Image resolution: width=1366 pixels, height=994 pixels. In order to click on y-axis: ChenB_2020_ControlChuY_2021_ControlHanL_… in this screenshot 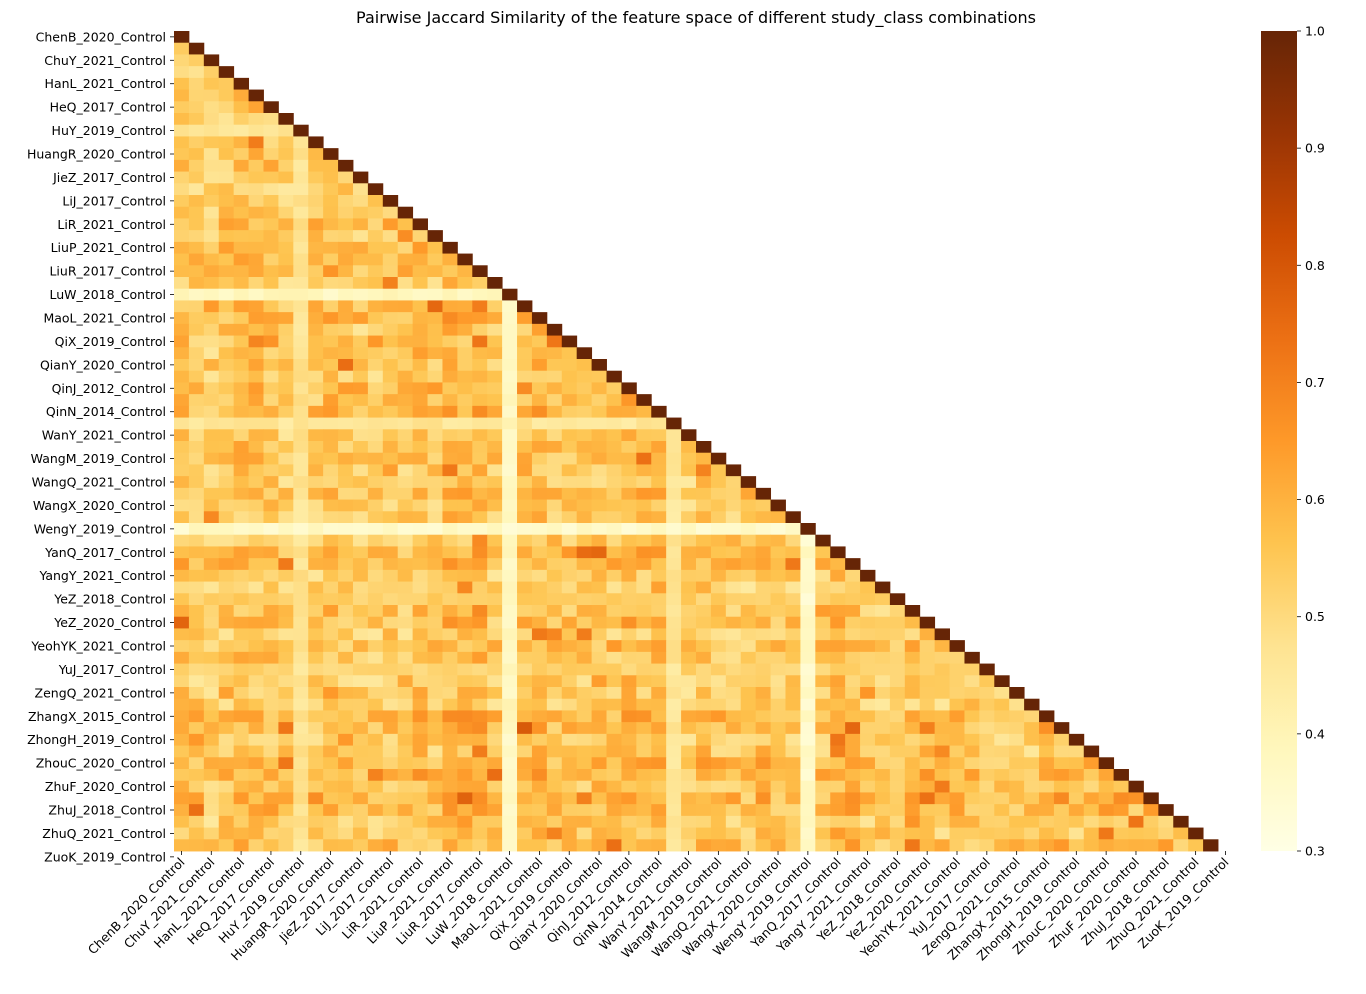, I will do `click(100, 446)`.